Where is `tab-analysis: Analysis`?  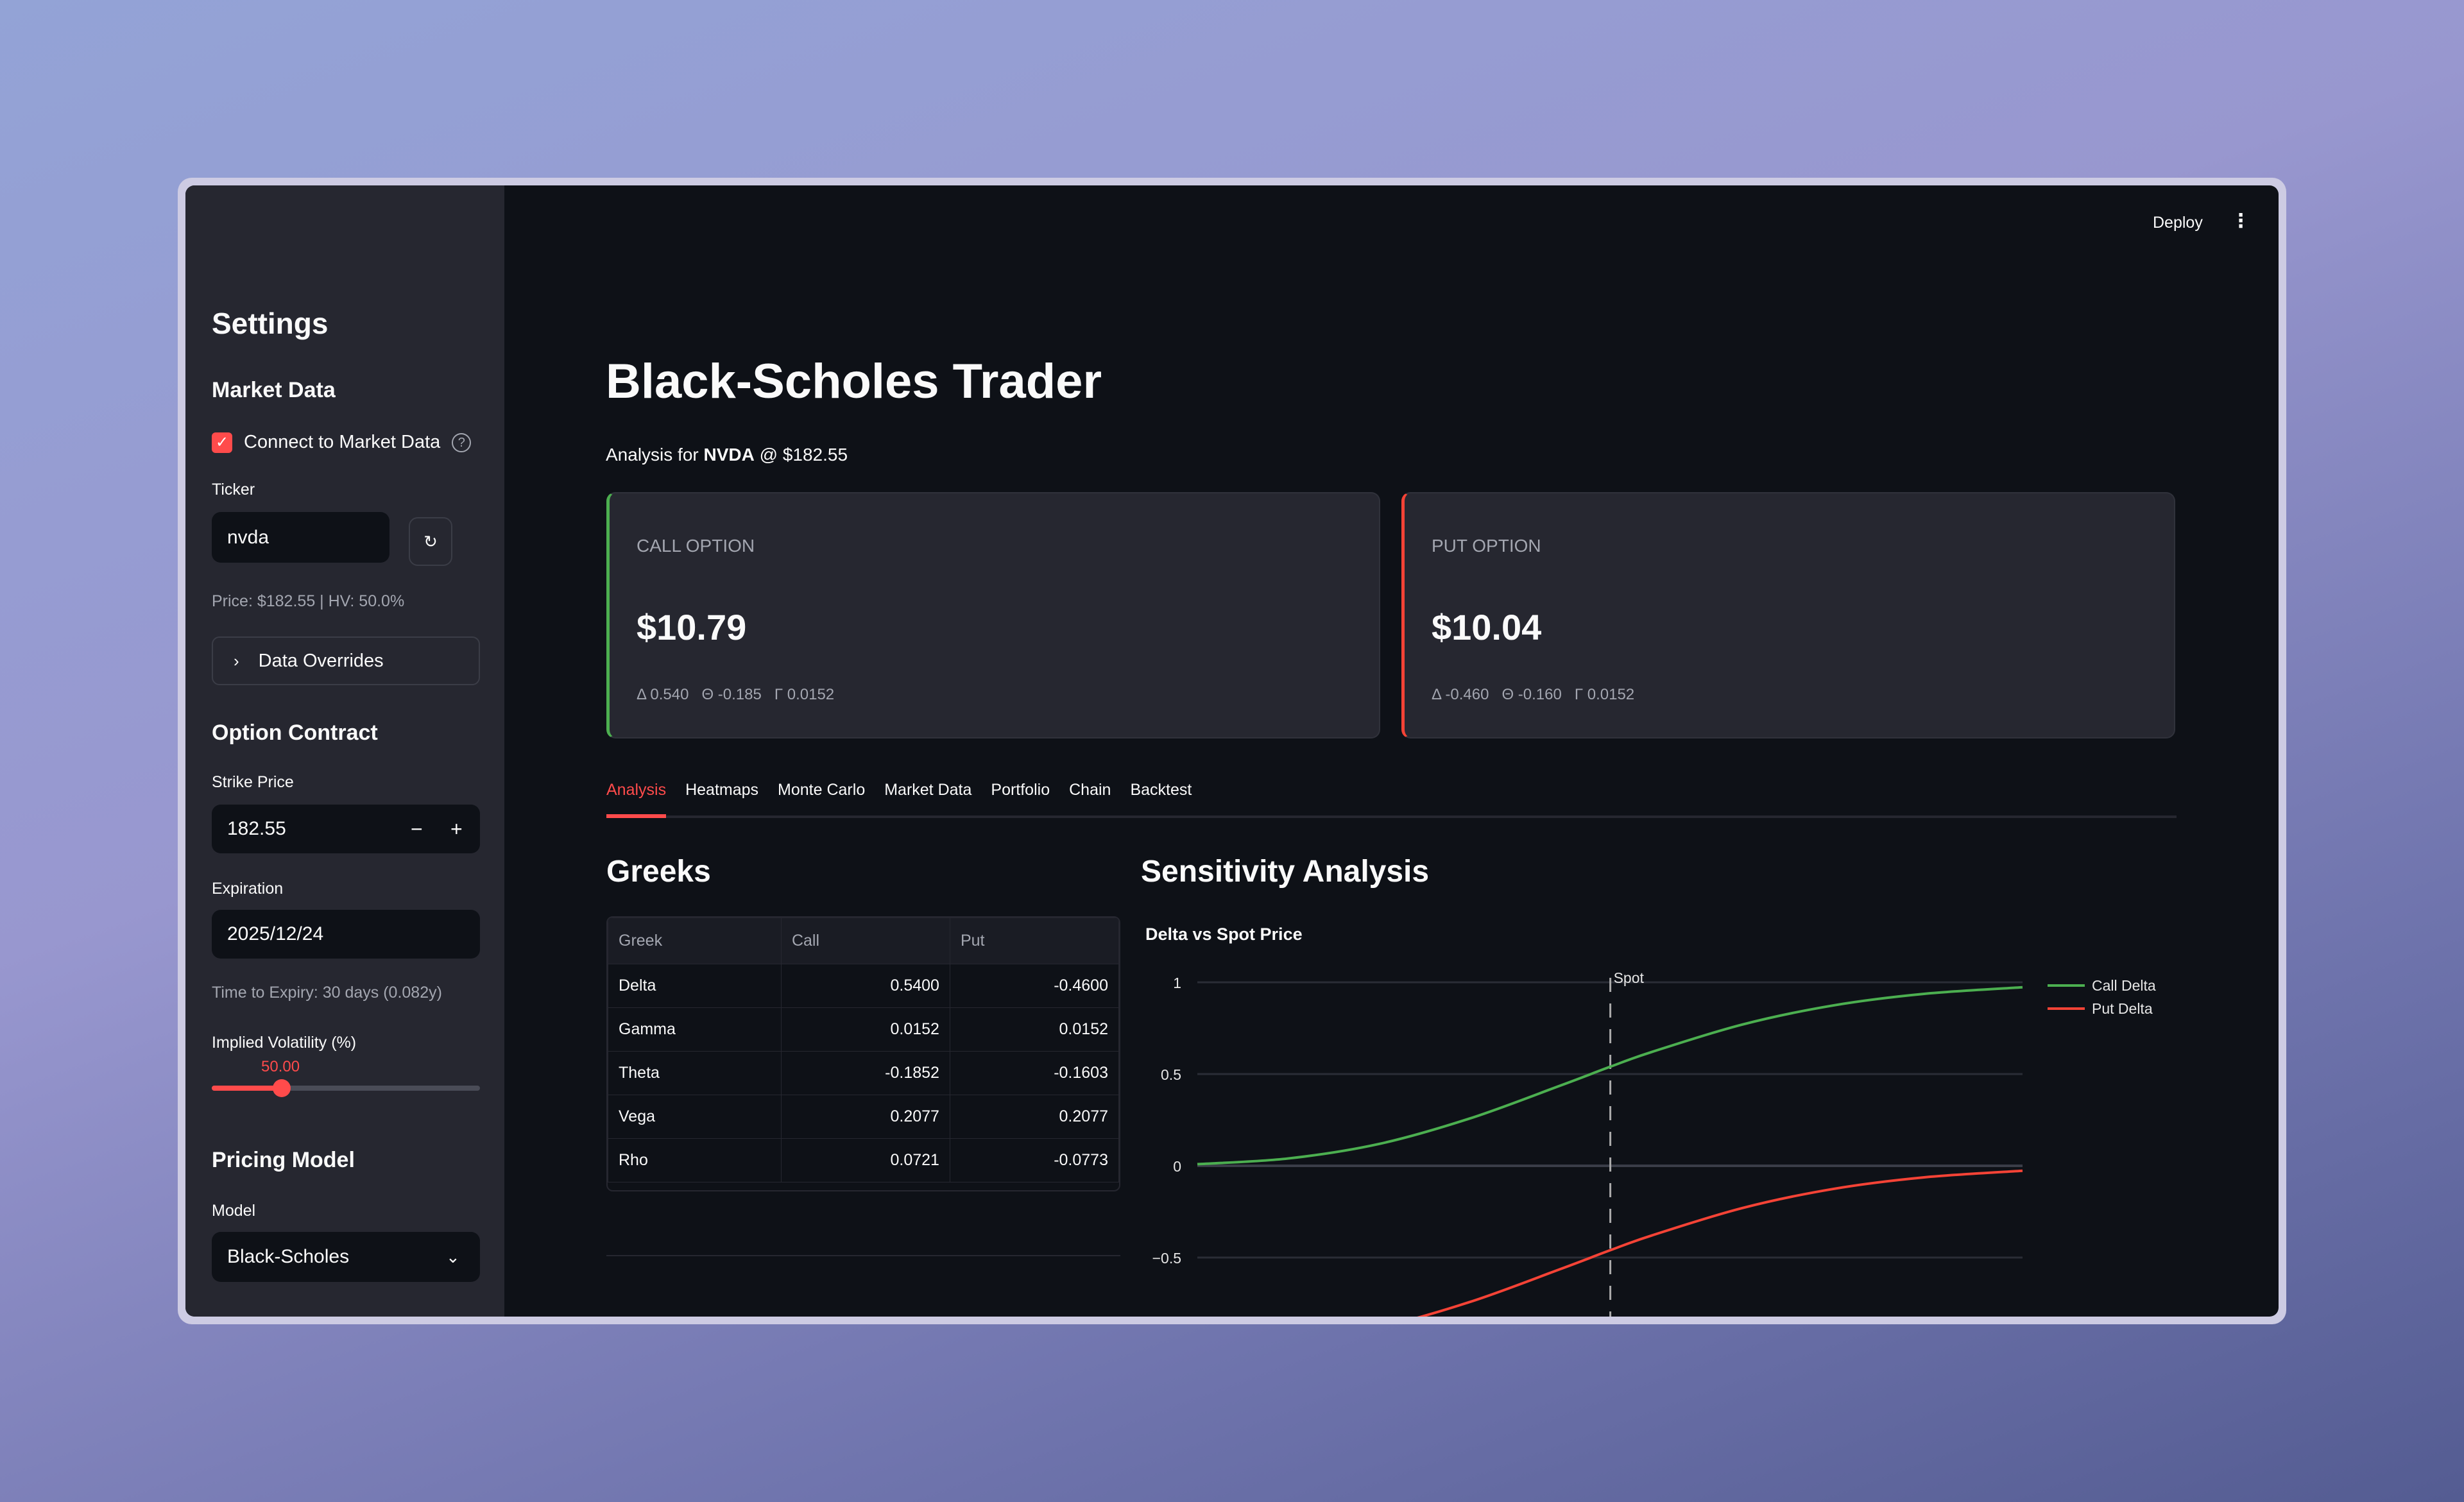 tab-analysis: Analysis is located at coordinates (637, 790).